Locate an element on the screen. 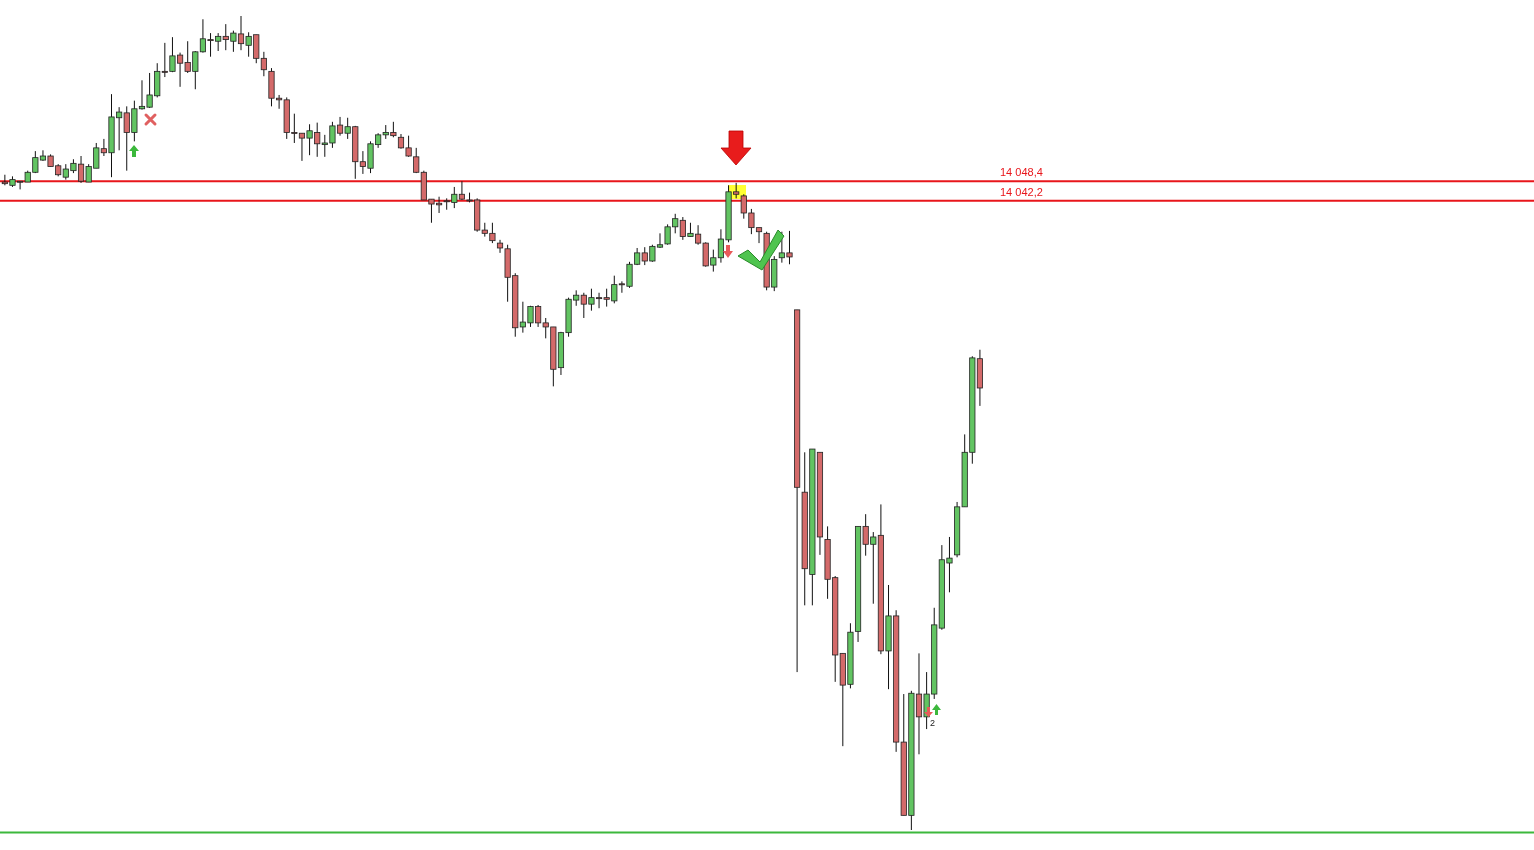 This screenshot has height=850, width=1534. text: 14 048,4 is located at coordinates (1021, 172).